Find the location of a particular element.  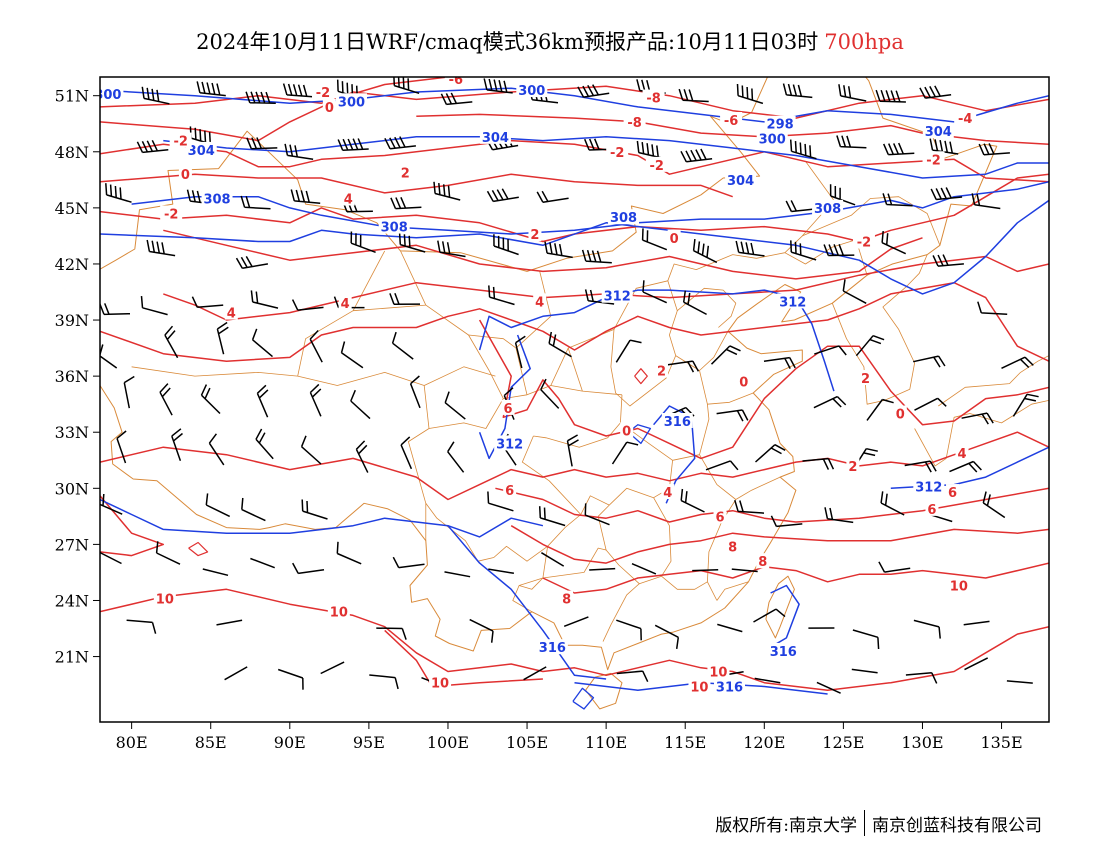

latitude-axis: 51N 48N 45N 42N 39N 36N 33N 30N 27N 24N 21N is located at coordinates (77, 377).